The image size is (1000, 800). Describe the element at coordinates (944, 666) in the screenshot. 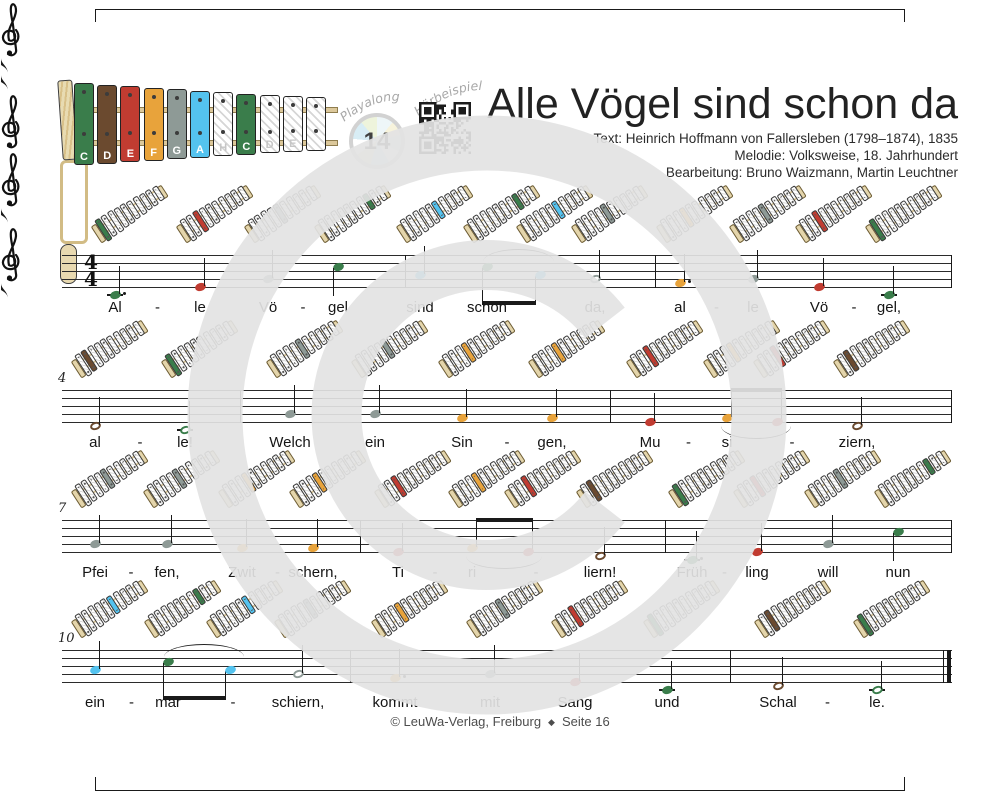

I see `final-barline-thin` at that location.